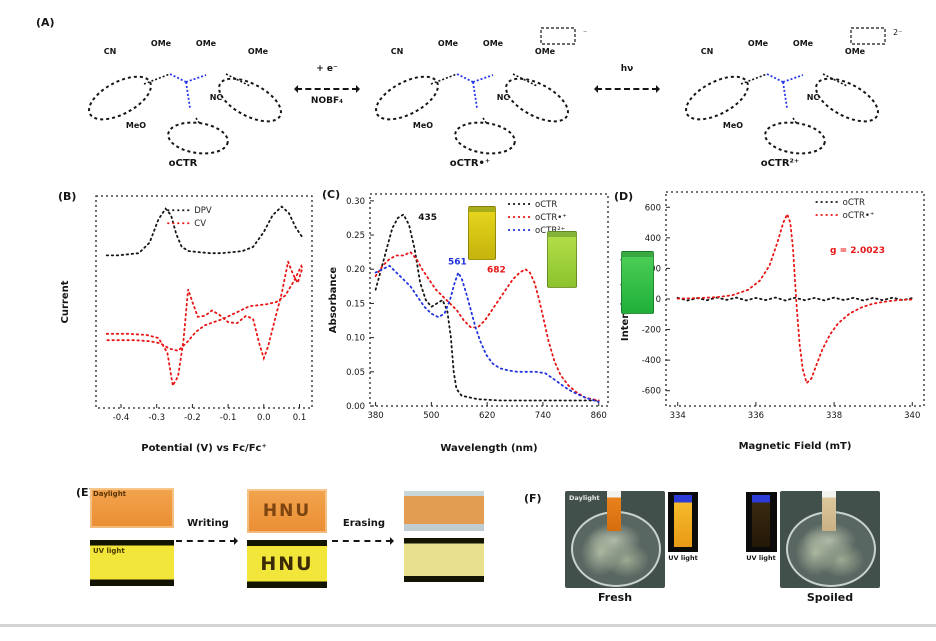  What do you see at coordinates (333, 300) in the screenshot?
I see `svg-text: Absorbance` at bounding box center [333, 300].